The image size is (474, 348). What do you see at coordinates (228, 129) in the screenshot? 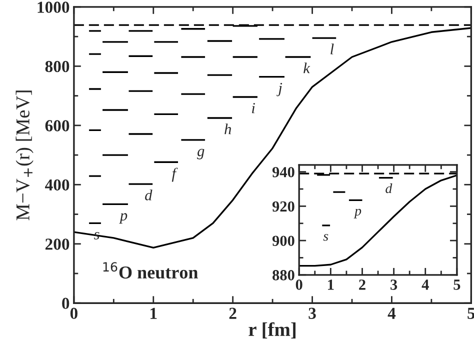
I see `series-label: h` at bounding box center [228, 129].